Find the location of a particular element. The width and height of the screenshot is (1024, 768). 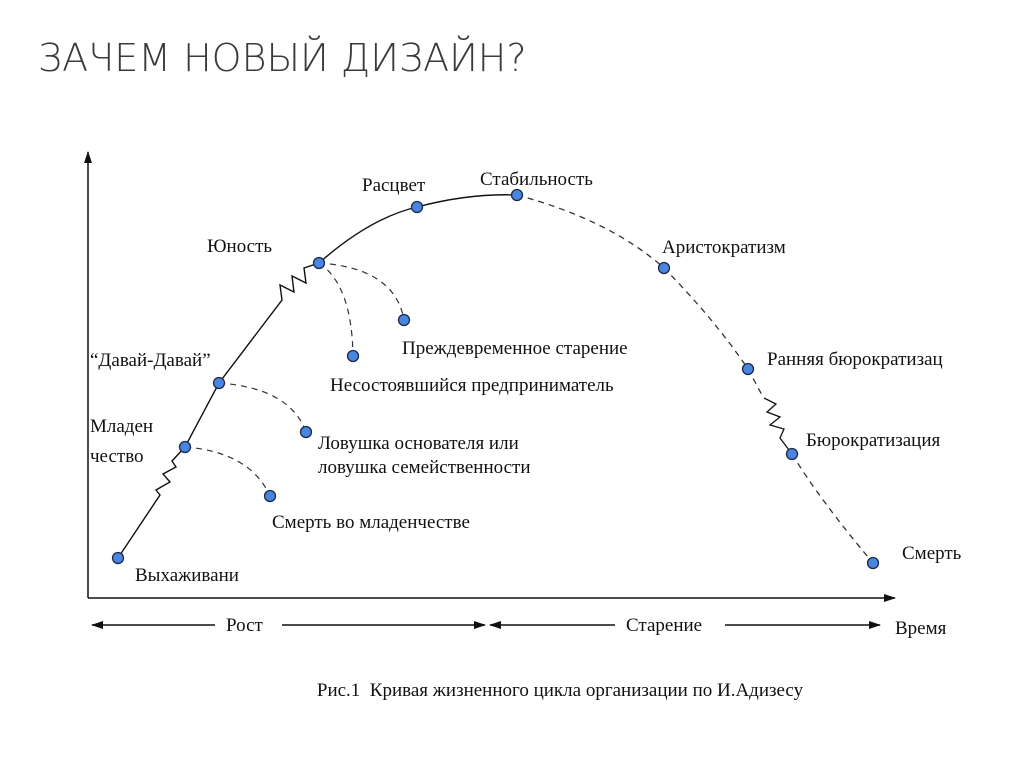

decline-curve-end is located at coordinates (832, 508).